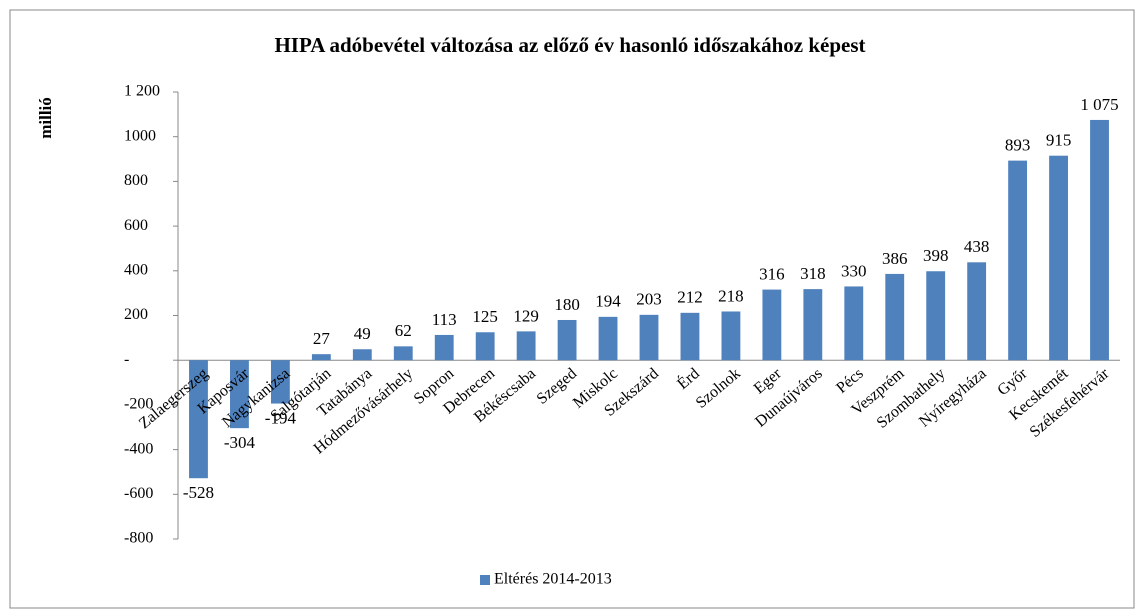 Image resolution: width=1137 pixels, height=612 pixels. What do you see at coordinates (45, 118) in the screenshot?
I see `y-axis-label: millió` at bounding box center [45, 118].